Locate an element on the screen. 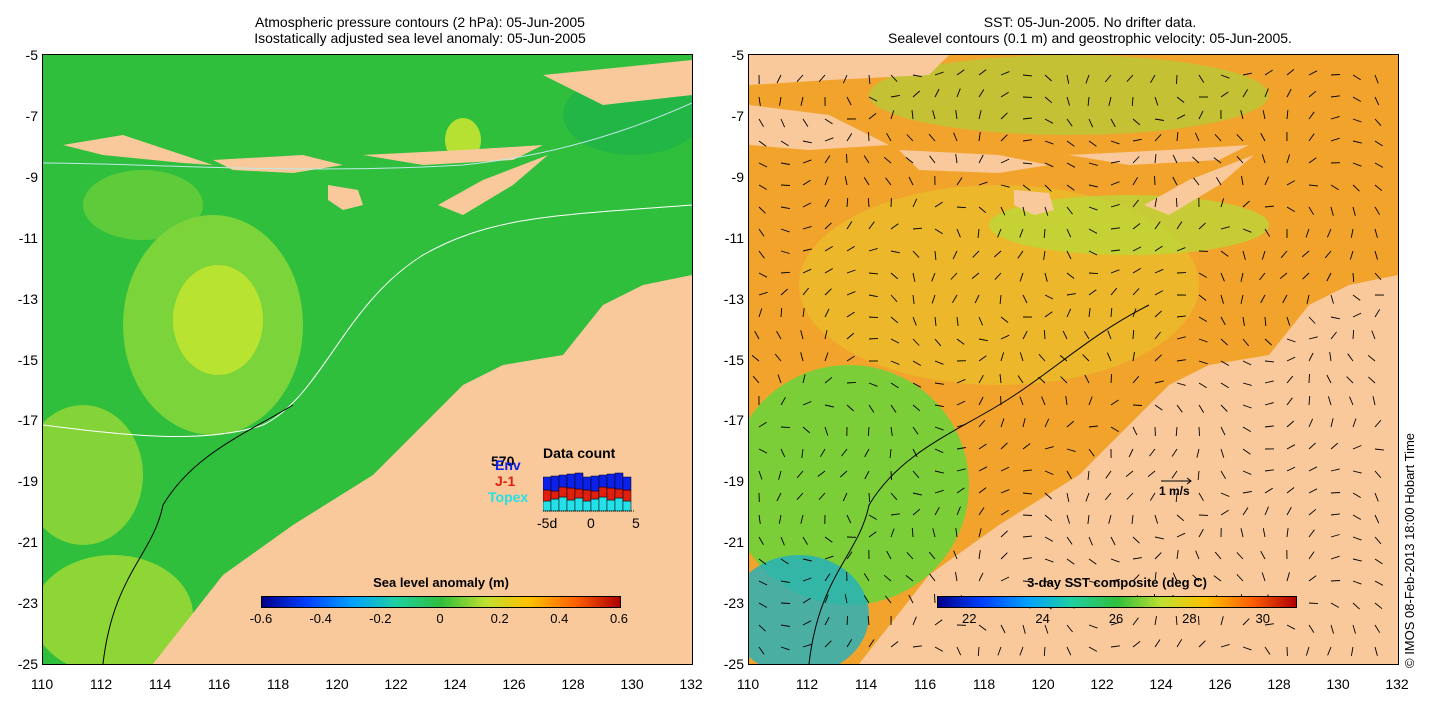 This screenshot has width=1440, height=710. anomaly-south-region is located at coordinates (118, 609).